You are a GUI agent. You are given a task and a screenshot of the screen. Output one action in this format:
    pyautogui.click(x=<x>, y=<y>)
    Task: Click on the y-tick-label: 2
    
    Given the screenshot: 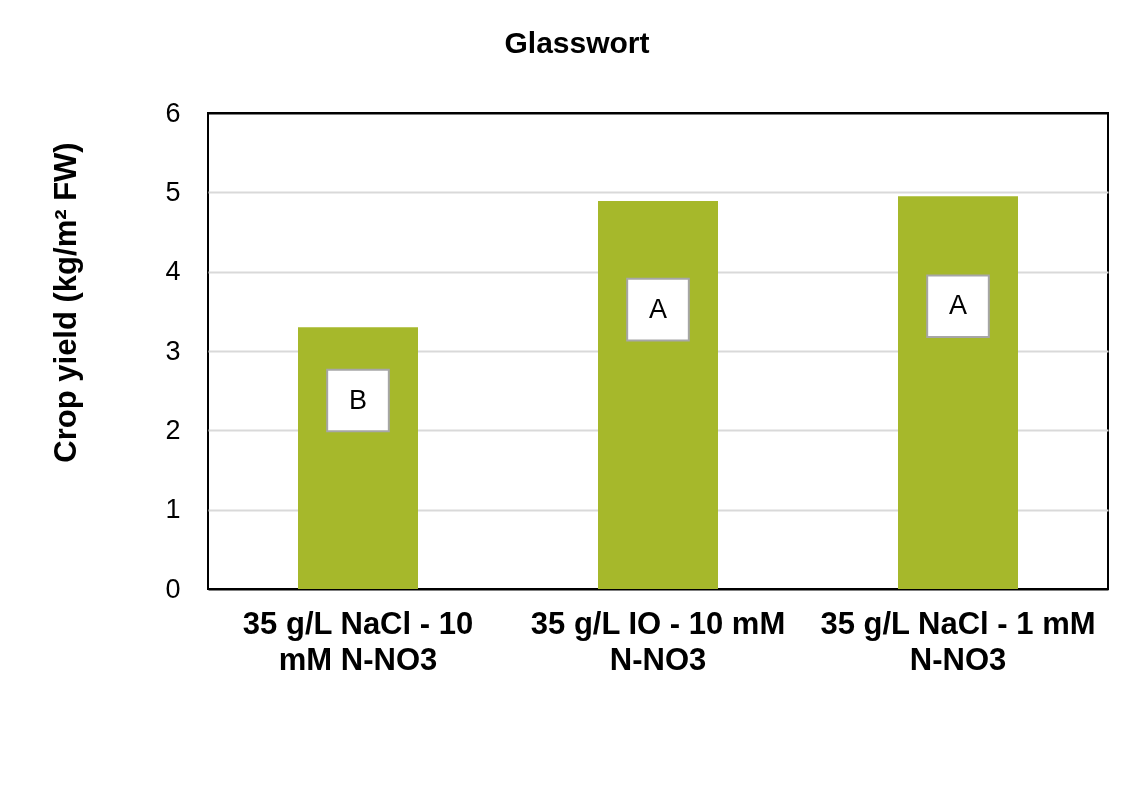 What is the action you would take?
    pyautogui.click(x=173, y=429)
    